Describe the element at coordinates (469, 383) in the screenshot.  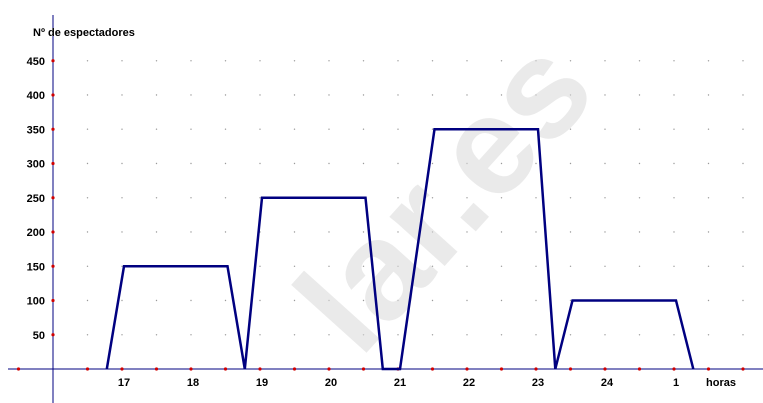
I see `x-tick-label: 22` at that location.